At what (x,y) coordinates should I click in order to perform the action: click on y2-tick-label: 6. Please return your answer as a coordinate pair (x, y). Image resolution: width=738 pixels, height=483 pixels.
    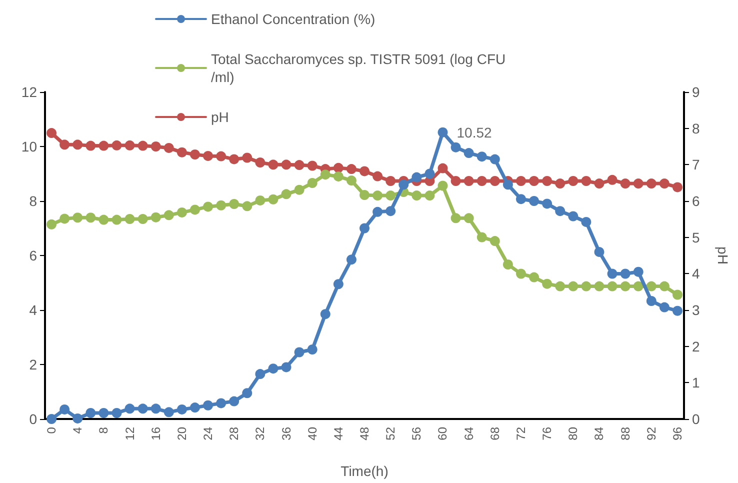
    Looking at the image, I should click on (696, 201).